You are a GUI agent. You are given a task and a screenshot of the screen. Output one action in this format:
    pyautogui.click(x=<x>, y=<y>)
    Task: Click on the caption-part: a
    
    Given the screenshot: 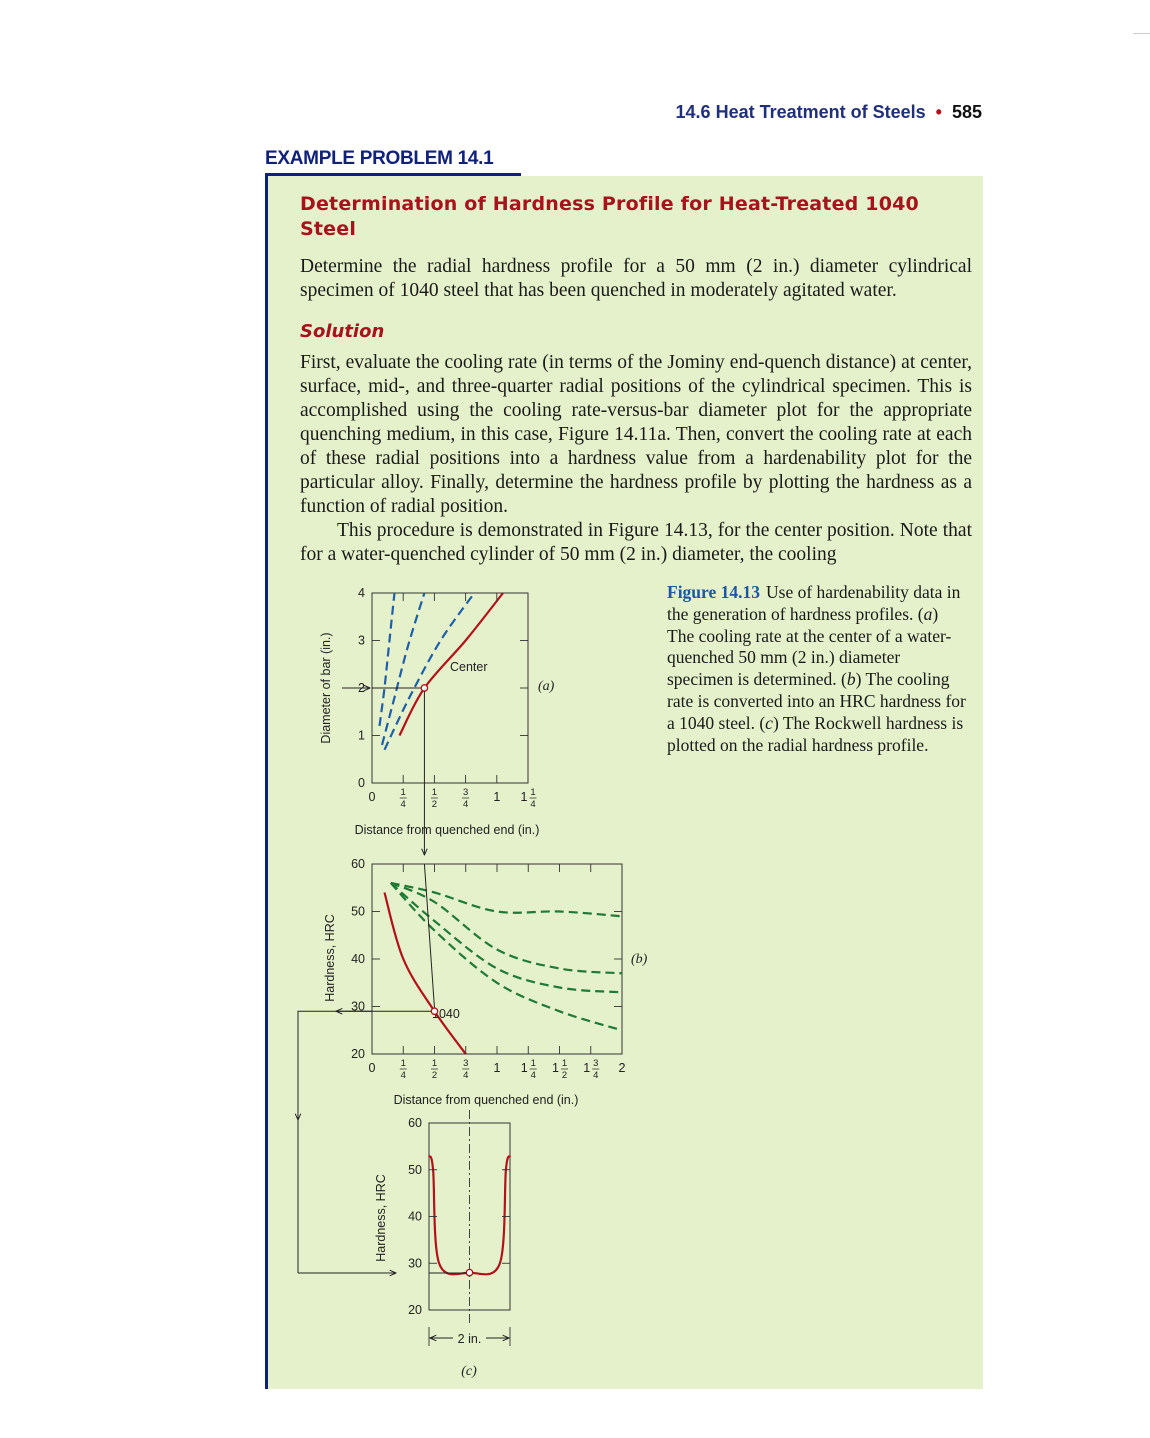 What is the action you would take?
    pyautogui.click(x=928, y=613)
    